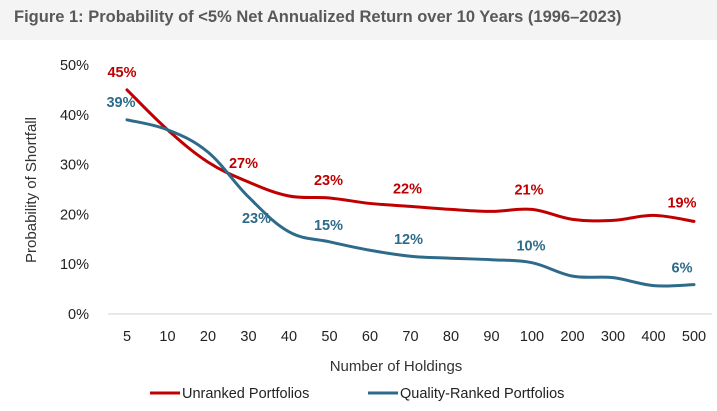 The width and height of the screenshot is (717, 411). I want to click on x-tick-label: 100, so click(532, 337).